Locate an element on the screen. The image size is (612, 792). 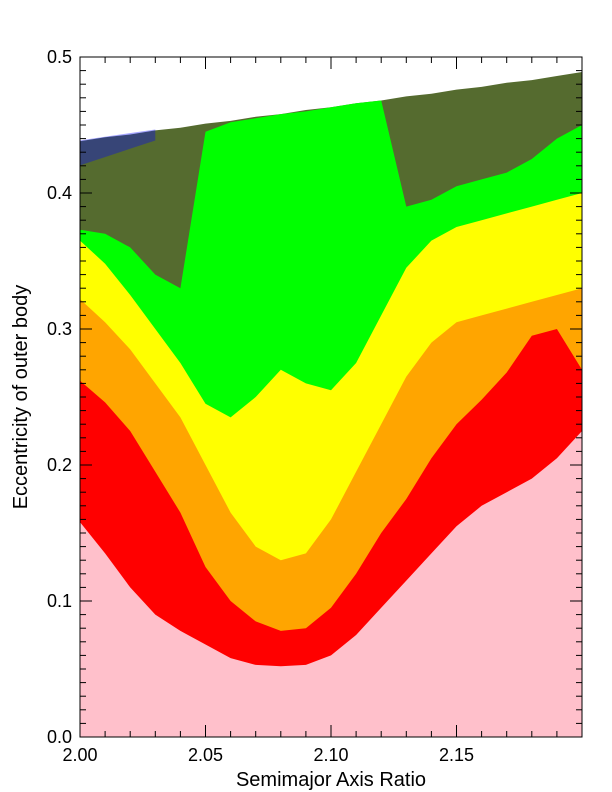
x-tick-label: 2.10 is located at coordinates (330, 755).